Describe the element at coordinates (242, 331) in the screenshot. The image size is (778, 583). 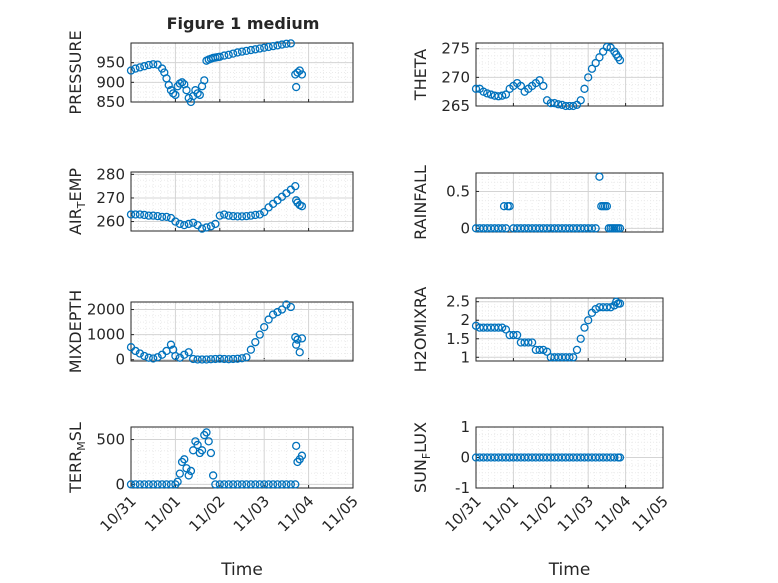
I see `axes-frame` at that location.